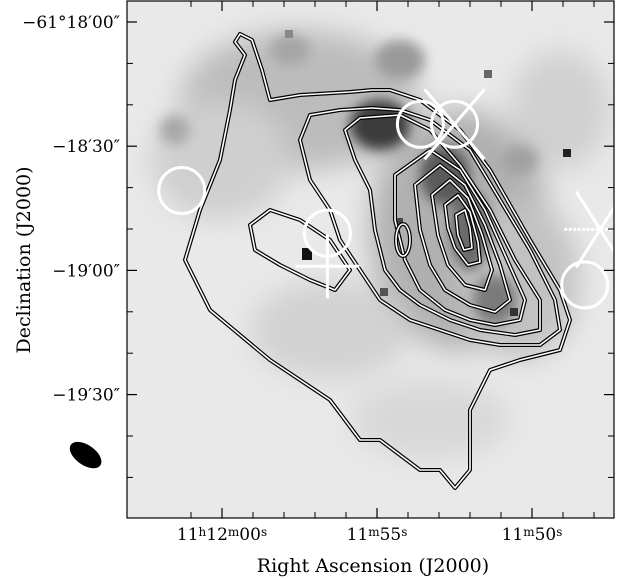 This screenshot has height=579, width=632. I want to click on y-tick-label: −18′30″, so click(86, 147).